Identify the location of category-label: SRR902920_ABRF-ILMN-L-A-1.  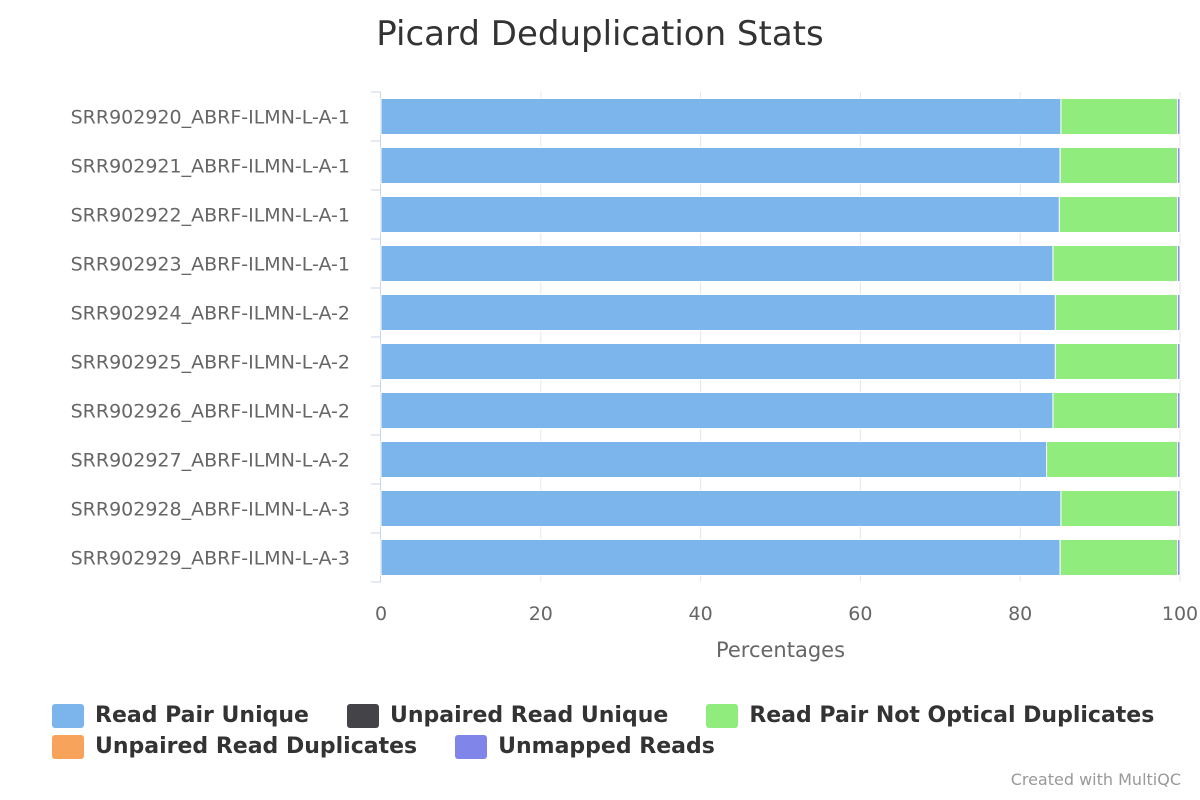
(210, 118).